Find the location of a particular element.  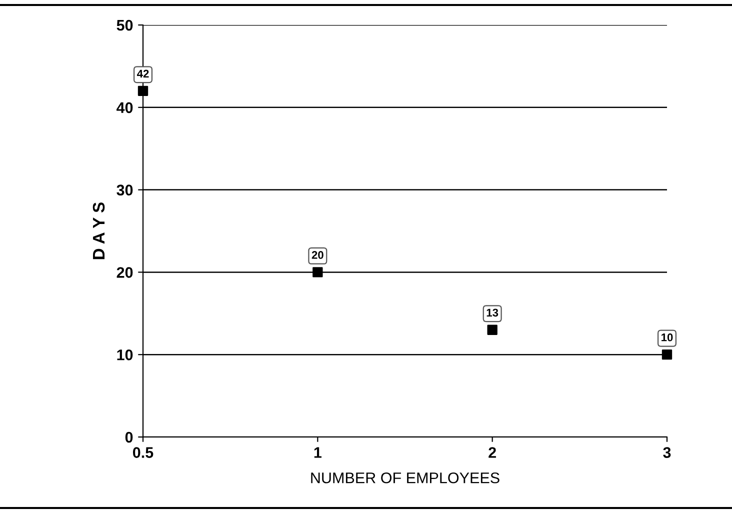

x-axis-title: NUMBER OF EMPLOYEES is located at coordinates (405, 478).